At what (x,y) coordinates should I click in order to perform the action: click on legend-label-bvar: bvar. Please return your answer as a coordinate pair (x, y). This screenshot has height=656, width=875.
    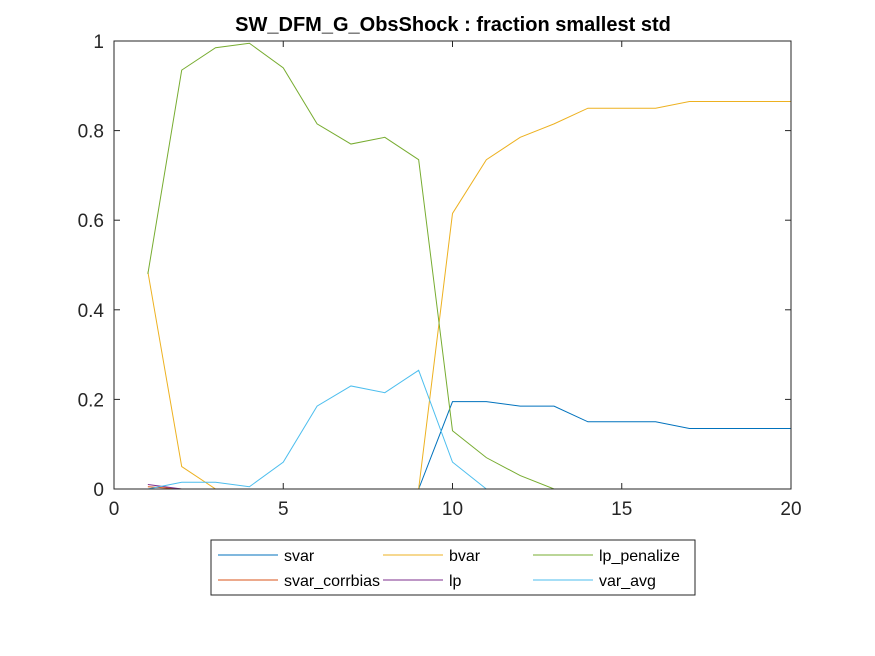
    Looking at the image, I should click on (465, 556).